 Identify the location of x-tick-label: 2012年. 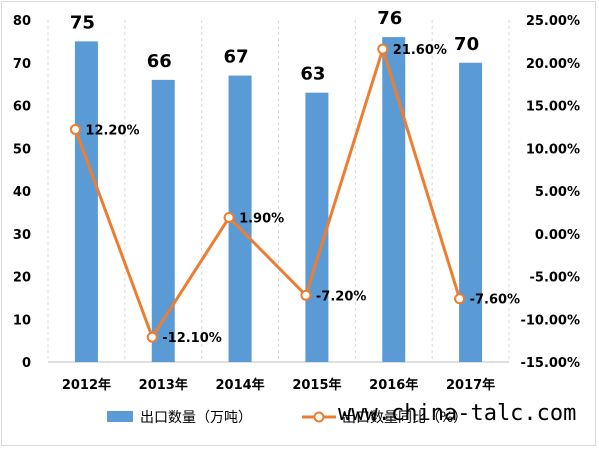
(86, 385).